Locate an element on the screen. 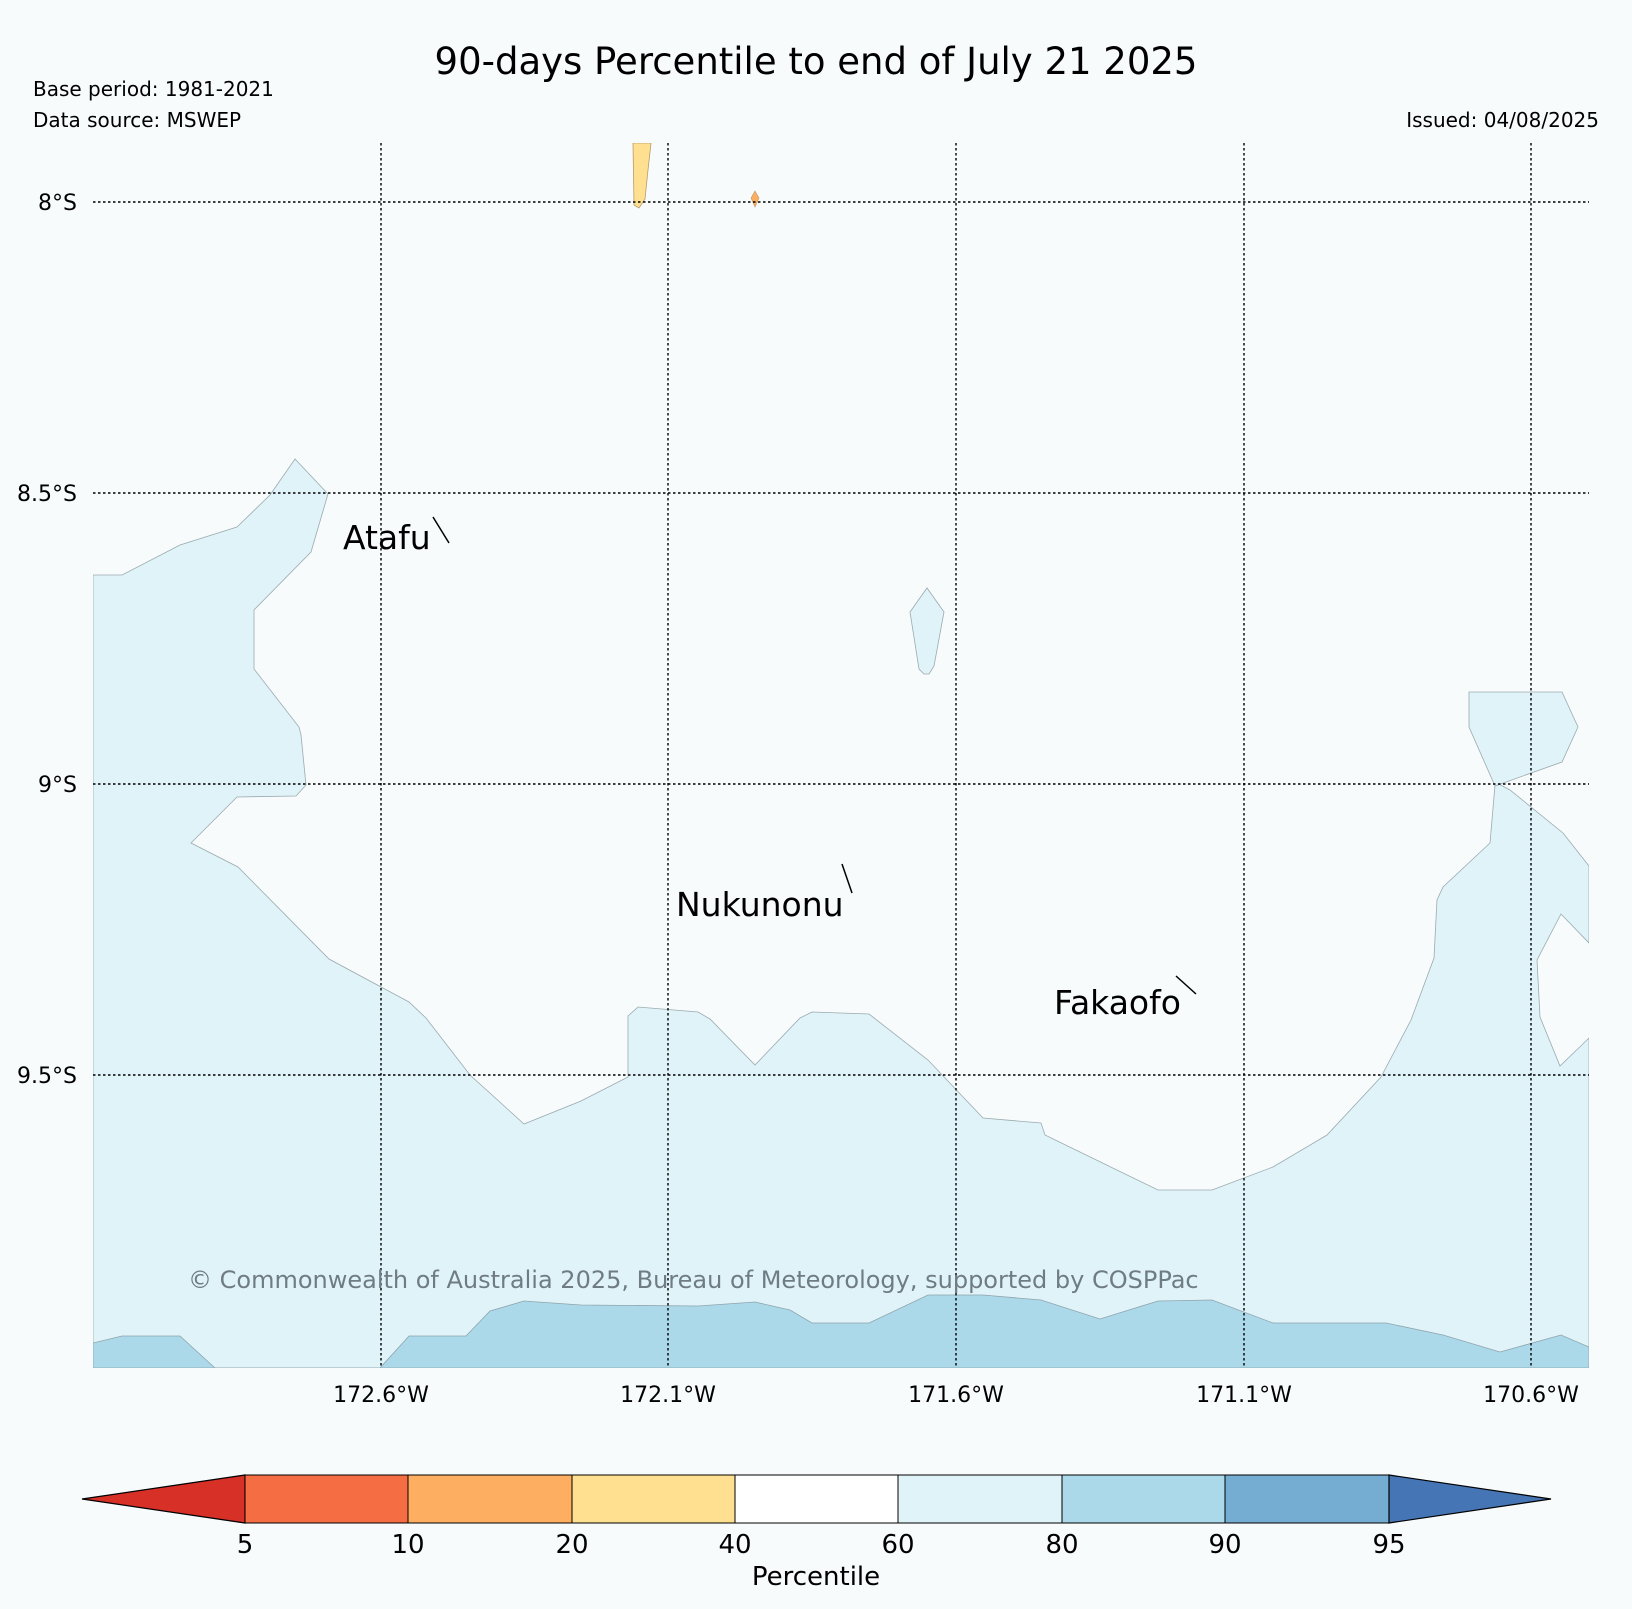  lat-label: 9°S is located at coordinates (57, 785).